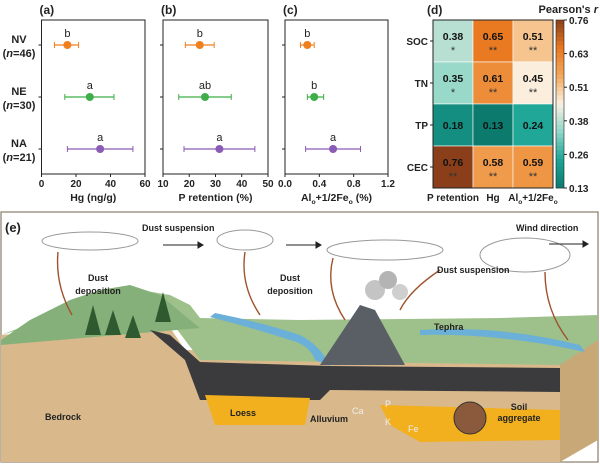 The width and height of the screenshot is (600, 469). I want to click on heatmap-frame, so click(493, 104).